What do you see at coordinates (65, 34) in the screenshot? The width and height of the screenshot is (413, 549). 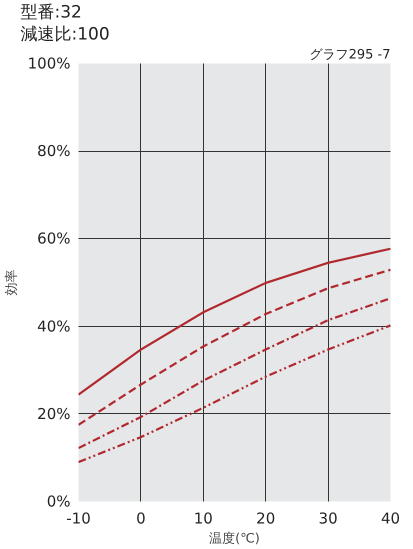 I see `text: 減速比:100` at bounding box center [65, 34].